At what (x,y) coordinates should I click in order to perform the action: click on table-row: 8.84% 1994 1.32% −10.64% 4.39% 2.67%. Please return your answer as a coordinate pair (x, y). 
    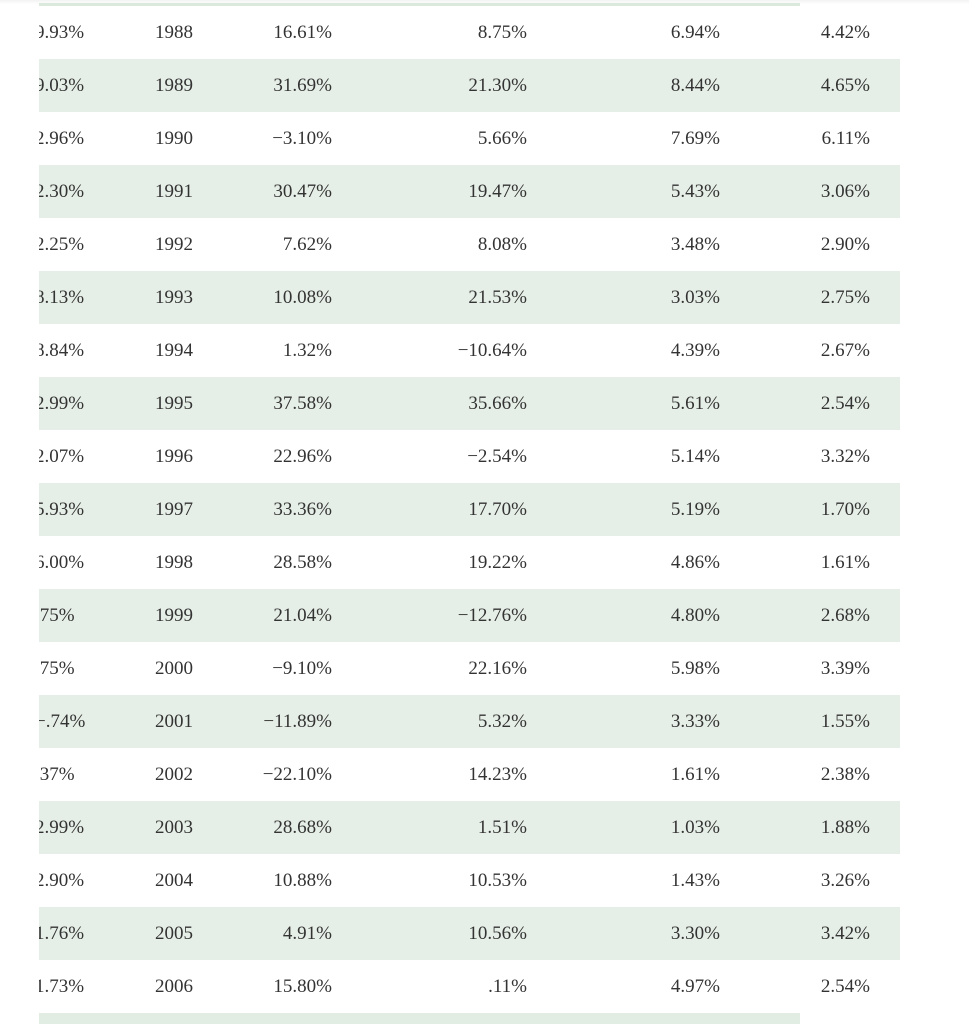
    Looking at the image, I should click on (469, 350).